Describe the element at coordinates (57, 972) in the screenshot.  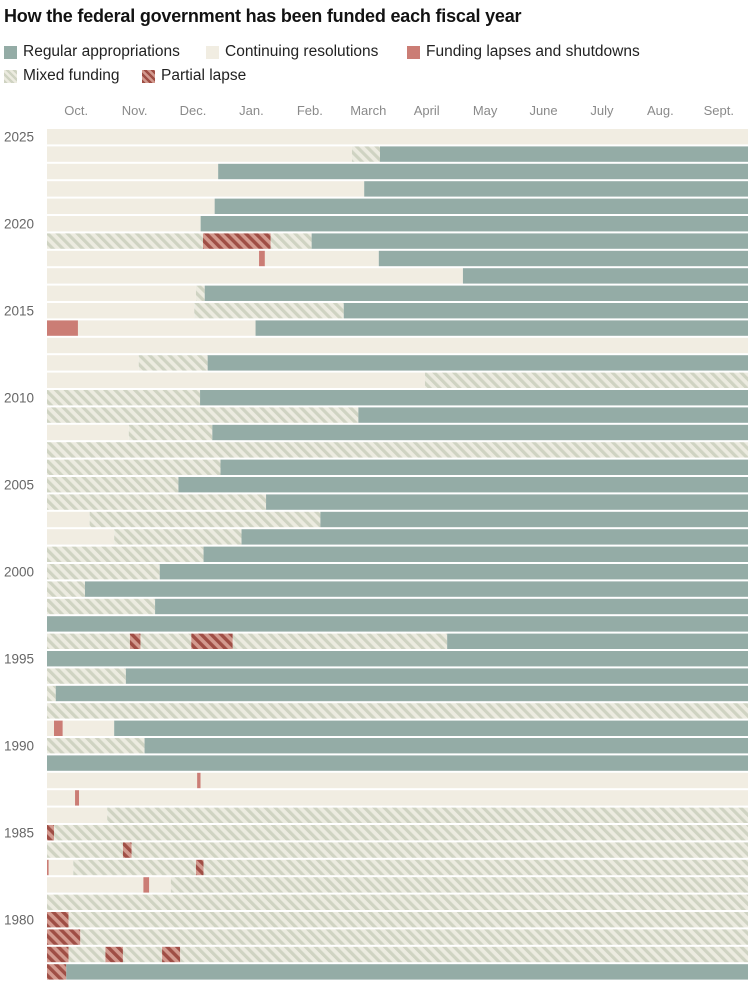
I see `segment-1977-partial` at that location.